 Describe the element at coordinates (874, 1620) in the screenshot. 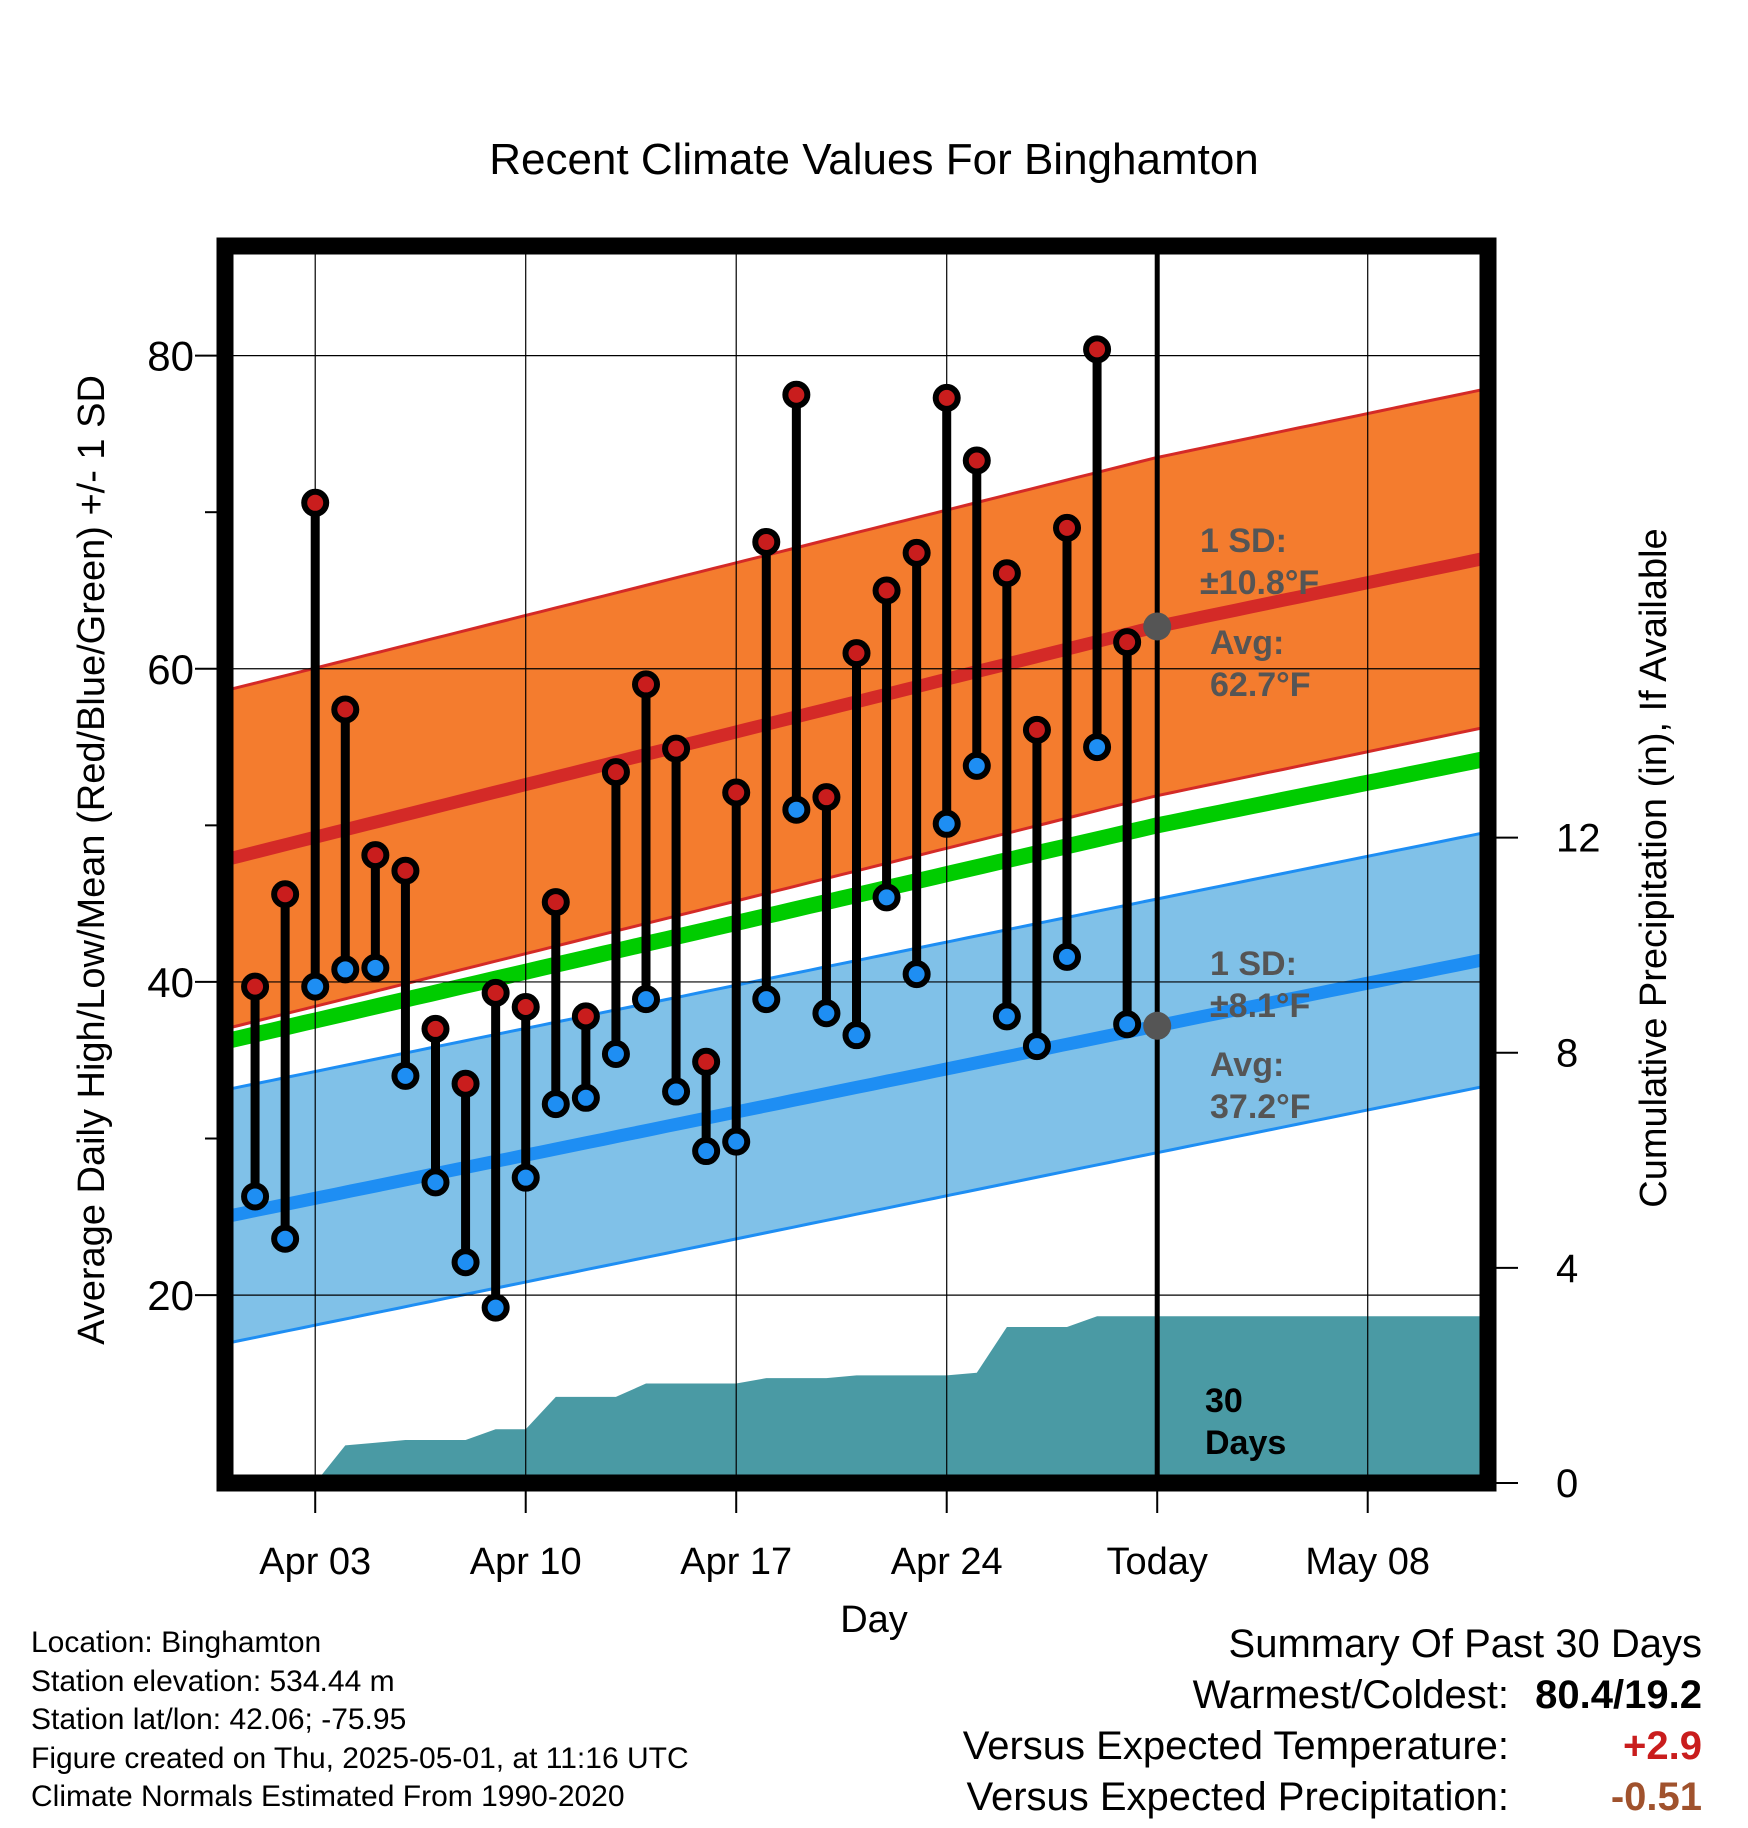

I see `x-axis-label: Day` at that location.